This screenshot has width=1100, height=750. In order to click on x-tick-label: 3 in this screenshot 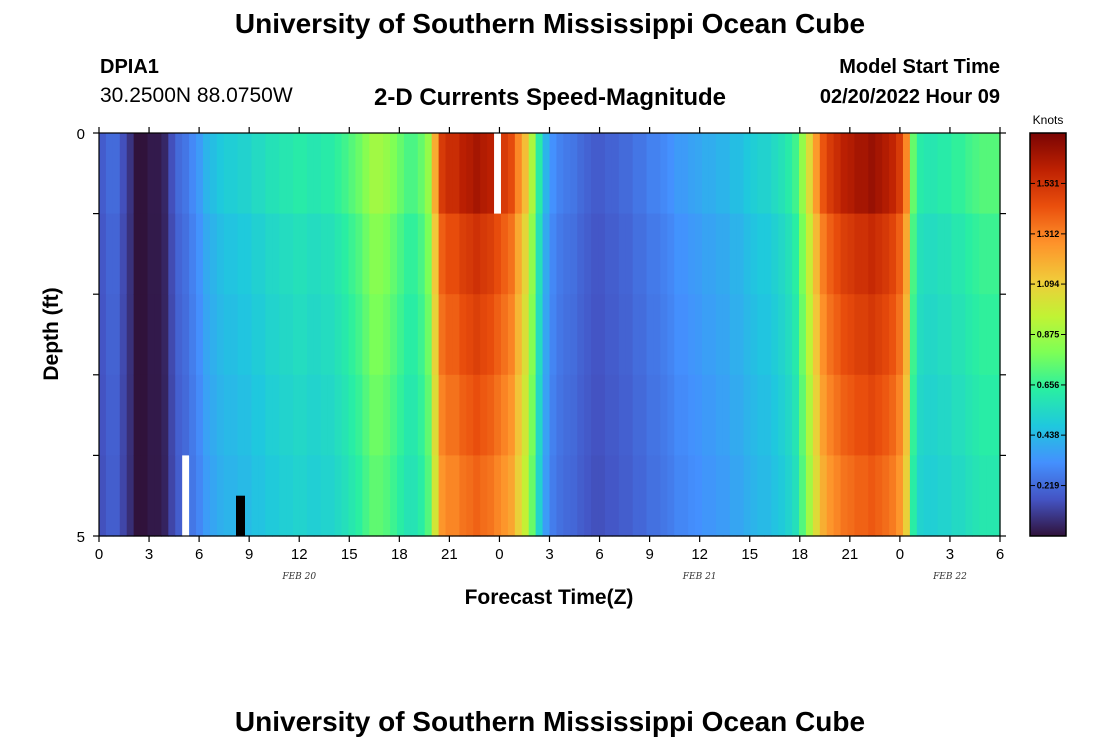, I will do `click(950, 554)`.